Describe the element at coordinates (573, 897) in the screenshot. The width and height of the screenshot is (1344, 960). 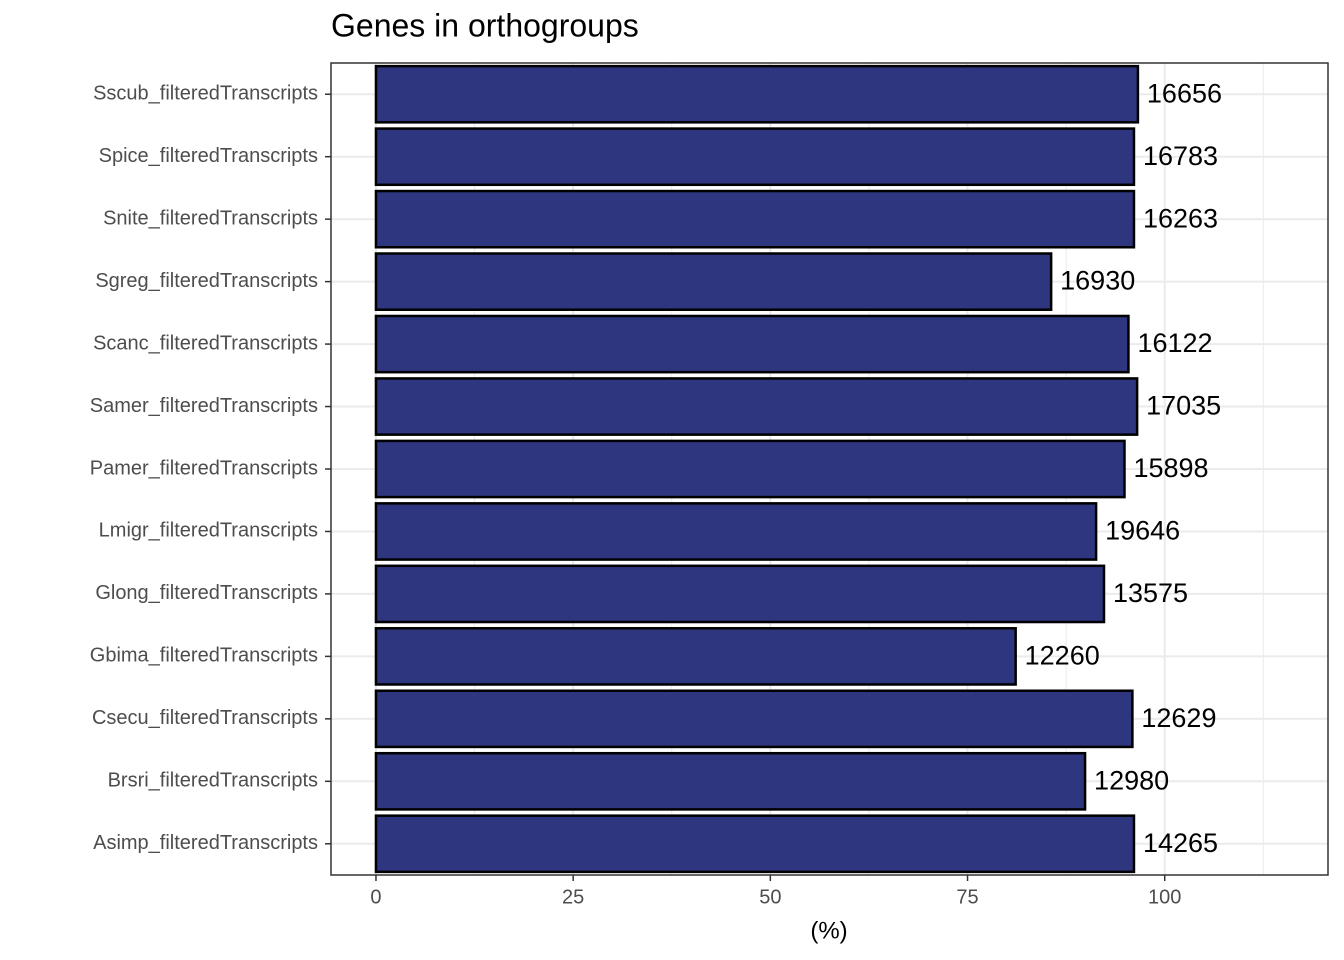
I see `x-tick-label: 25` at that location.